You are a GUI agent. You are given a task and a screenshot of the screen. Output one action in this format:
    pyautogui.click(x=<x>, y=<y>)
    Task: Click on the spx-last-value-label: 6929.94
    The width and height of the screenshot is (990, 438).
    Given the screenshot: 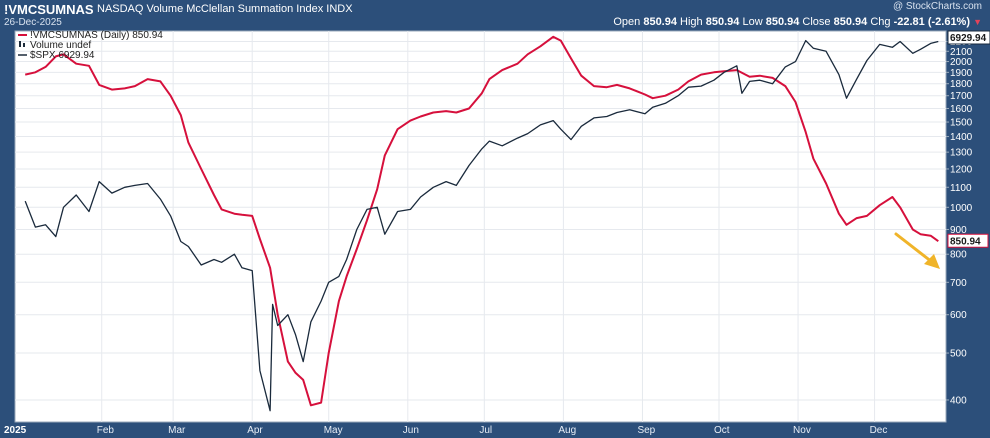 What is the action you would take?
    pyautogui.click(x=968, y=38)
    